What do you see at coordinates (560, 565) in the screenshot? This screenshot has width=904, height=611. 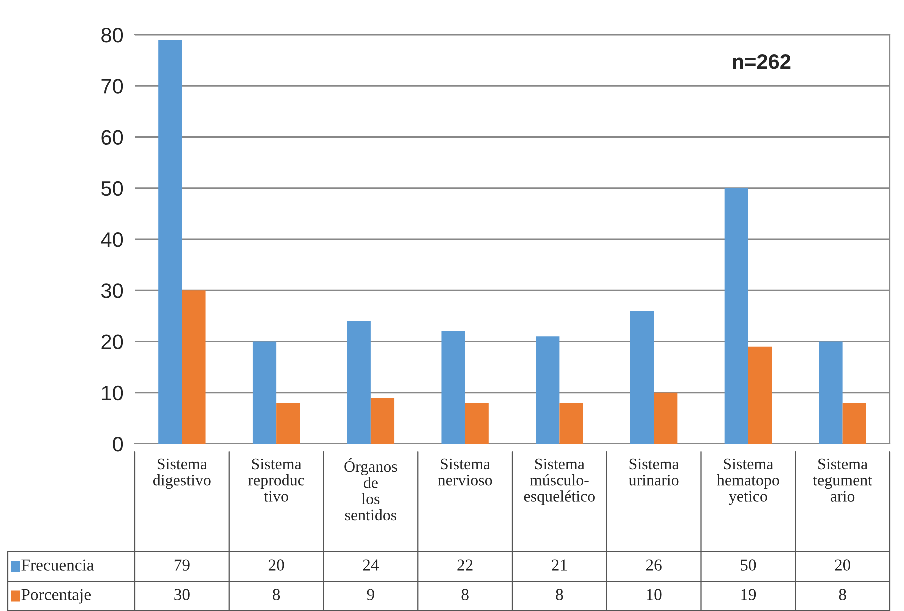 I see `data-label: 21` at bounding box center [560, 565].